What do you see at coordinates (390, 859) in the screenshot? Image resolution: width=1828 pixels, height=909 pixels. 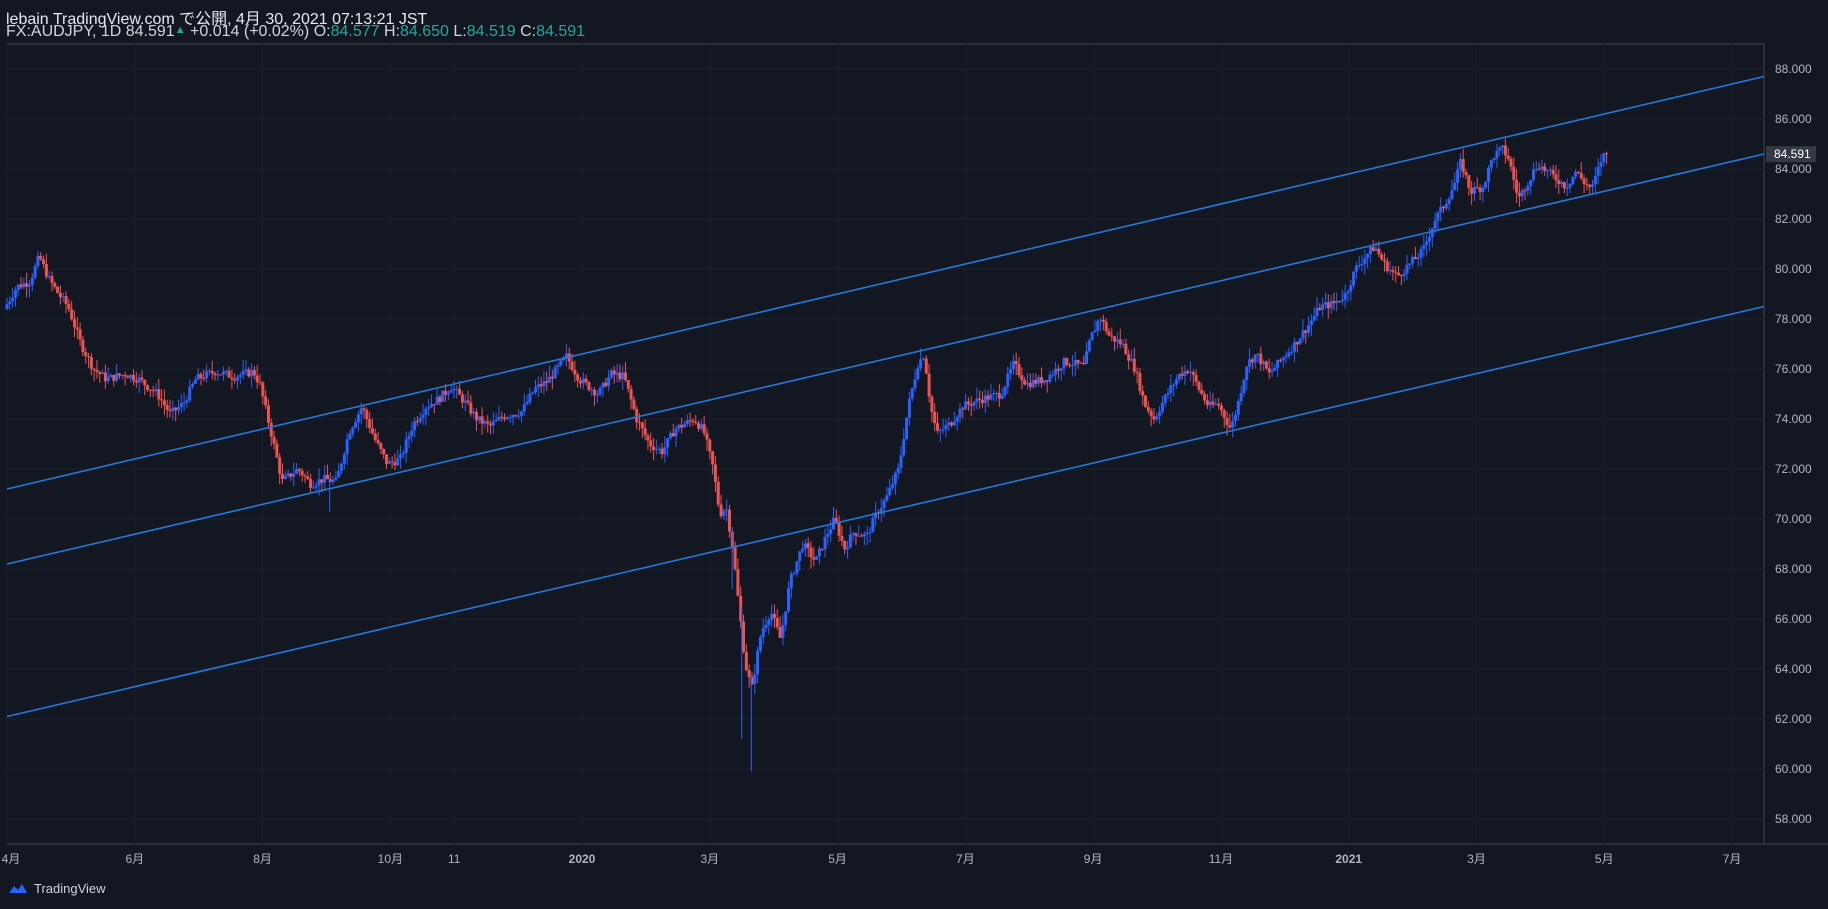 I see `time-tick-label: 10月` at bounding box center [390, 859].